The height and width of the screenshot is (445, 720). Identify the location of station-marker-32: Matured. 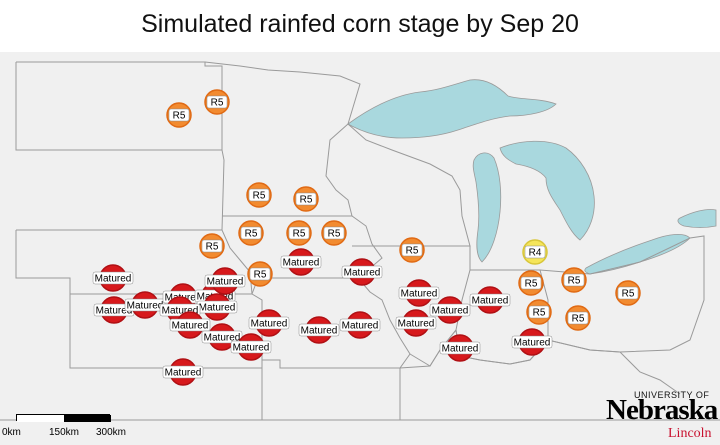
(419, 293).